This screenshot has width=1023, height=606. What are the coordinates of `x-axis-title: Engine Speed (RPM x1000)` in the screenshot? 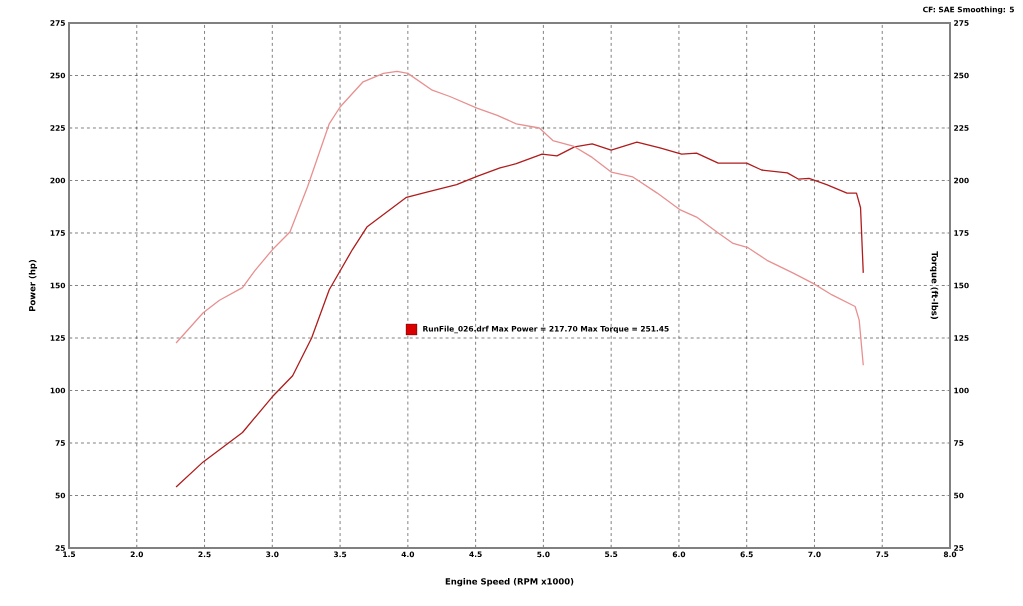 It's located at (509, 582).